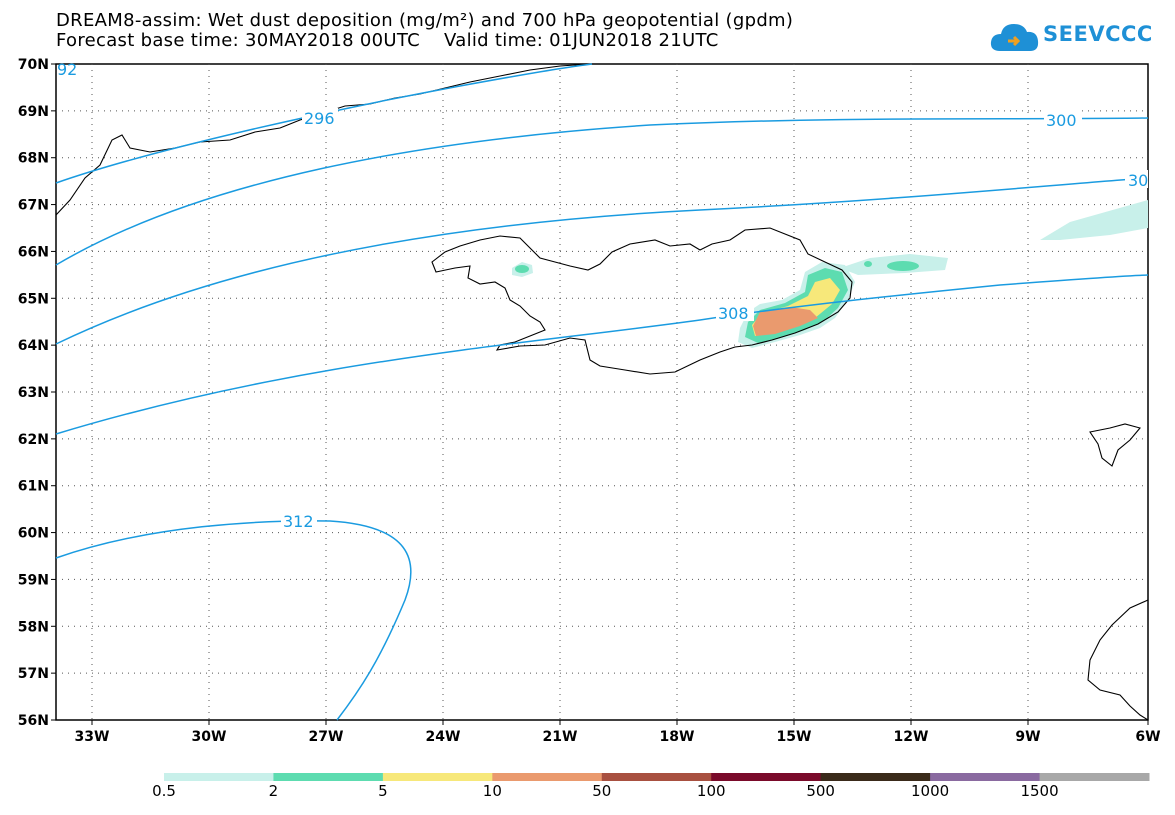 The width and height of the screenshot is (1175, 815). I want to click on coastline-greenland, so click(323, 139).